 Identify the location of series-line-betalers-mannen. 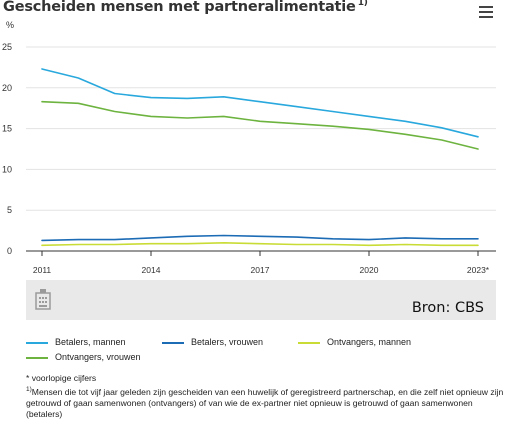
(260, 103).